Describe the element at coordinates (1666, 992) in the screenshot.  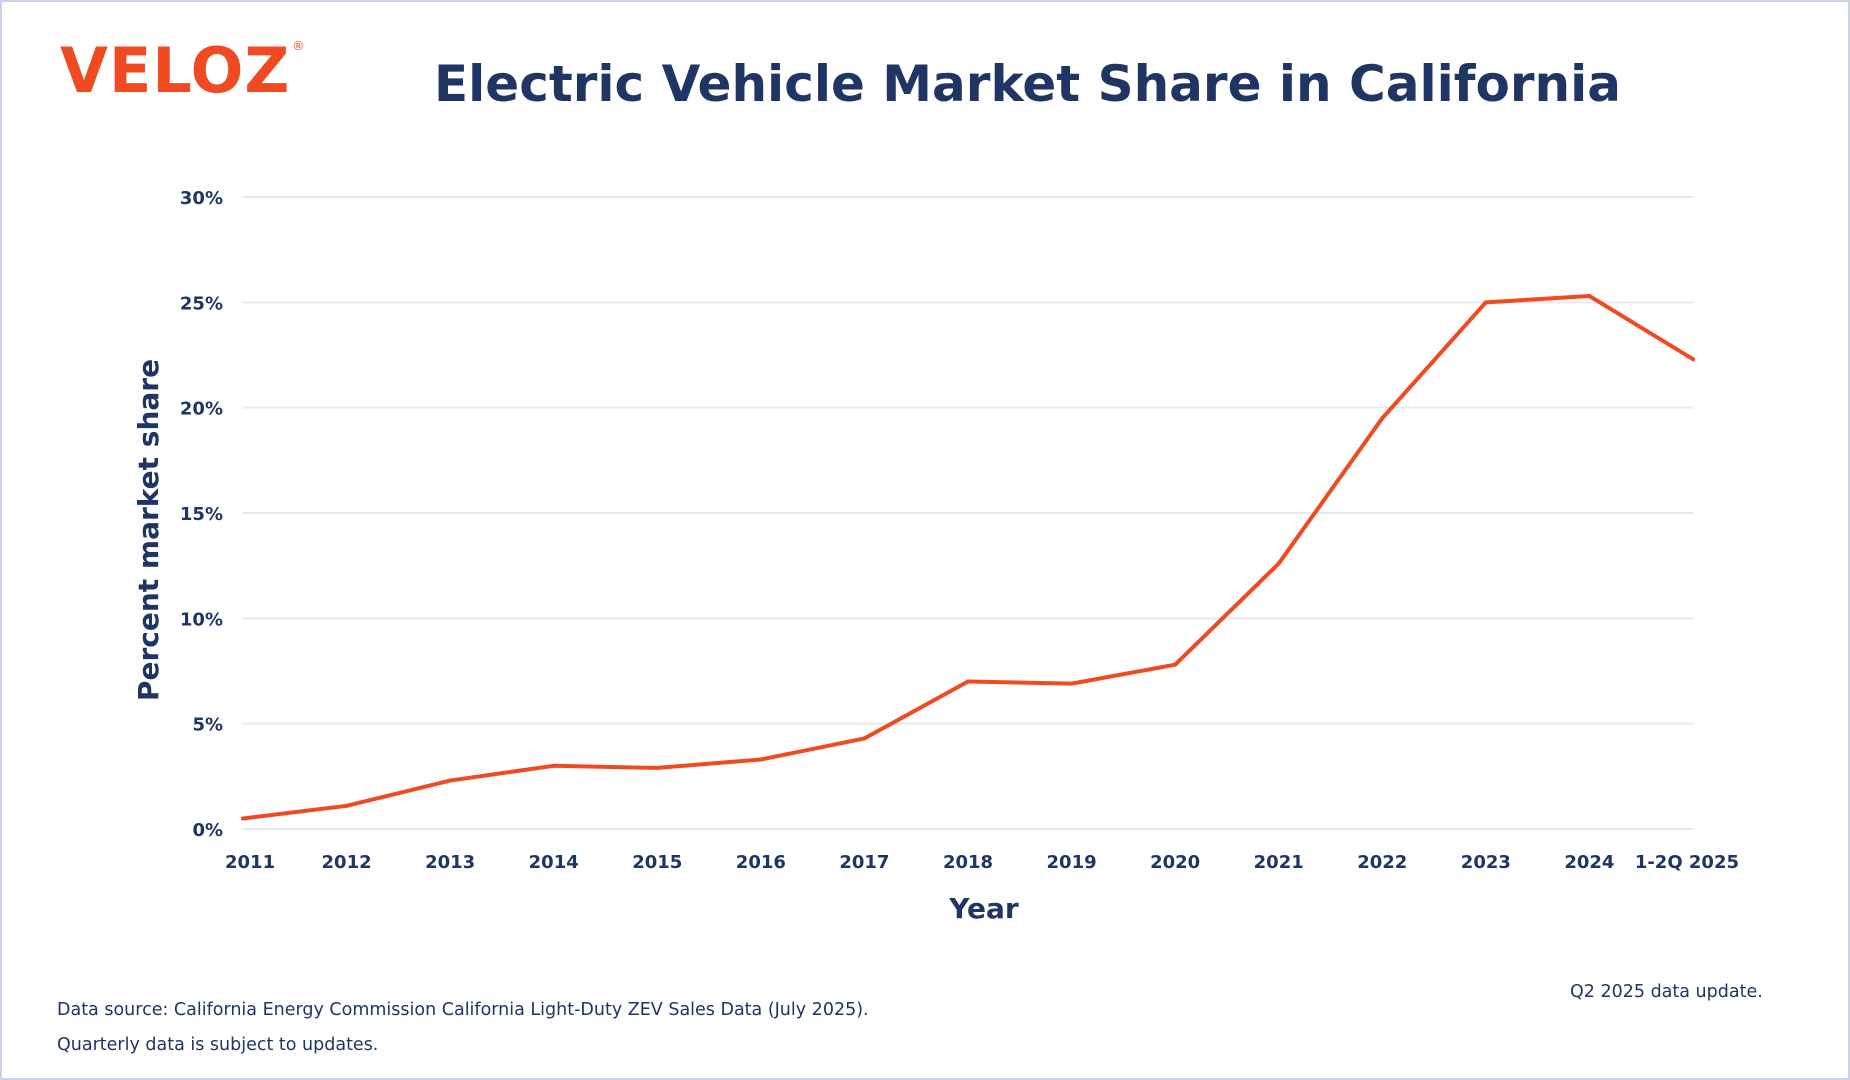
I see `update-note: Q2 2025 data update.` at that location.